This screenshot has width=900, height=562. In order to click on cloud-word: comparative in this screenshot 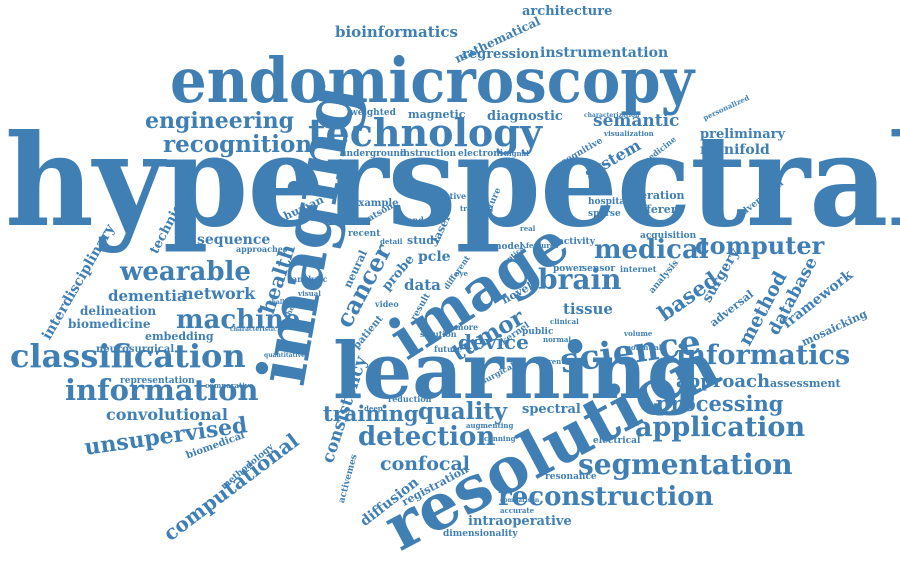, I will do `click(229, 385)`.